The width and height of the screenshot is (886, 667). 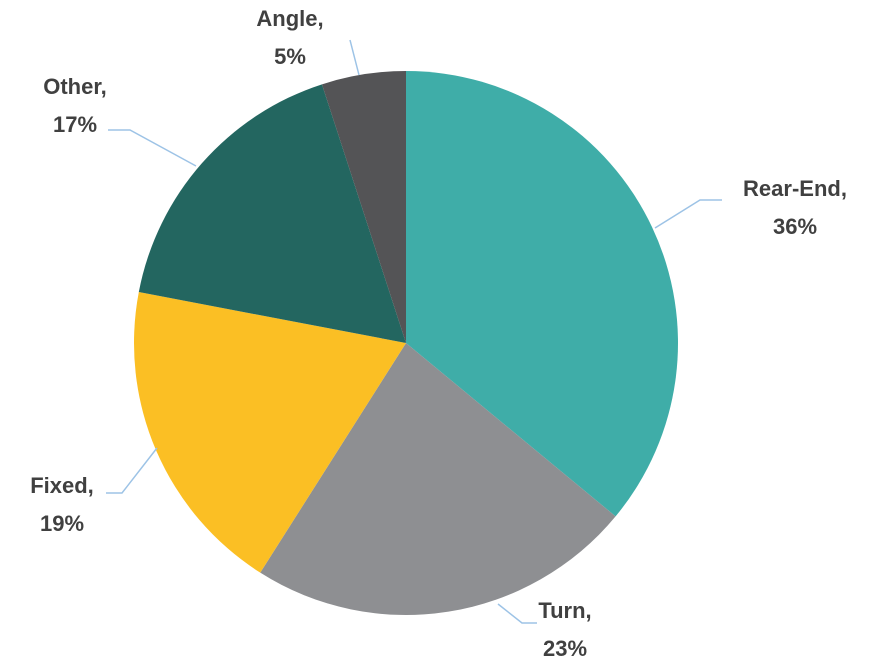 What do you see at coordinates (62, 523) in the screenshot?
I see `slice-value-label: 19%` at bounding box center [62, 523].